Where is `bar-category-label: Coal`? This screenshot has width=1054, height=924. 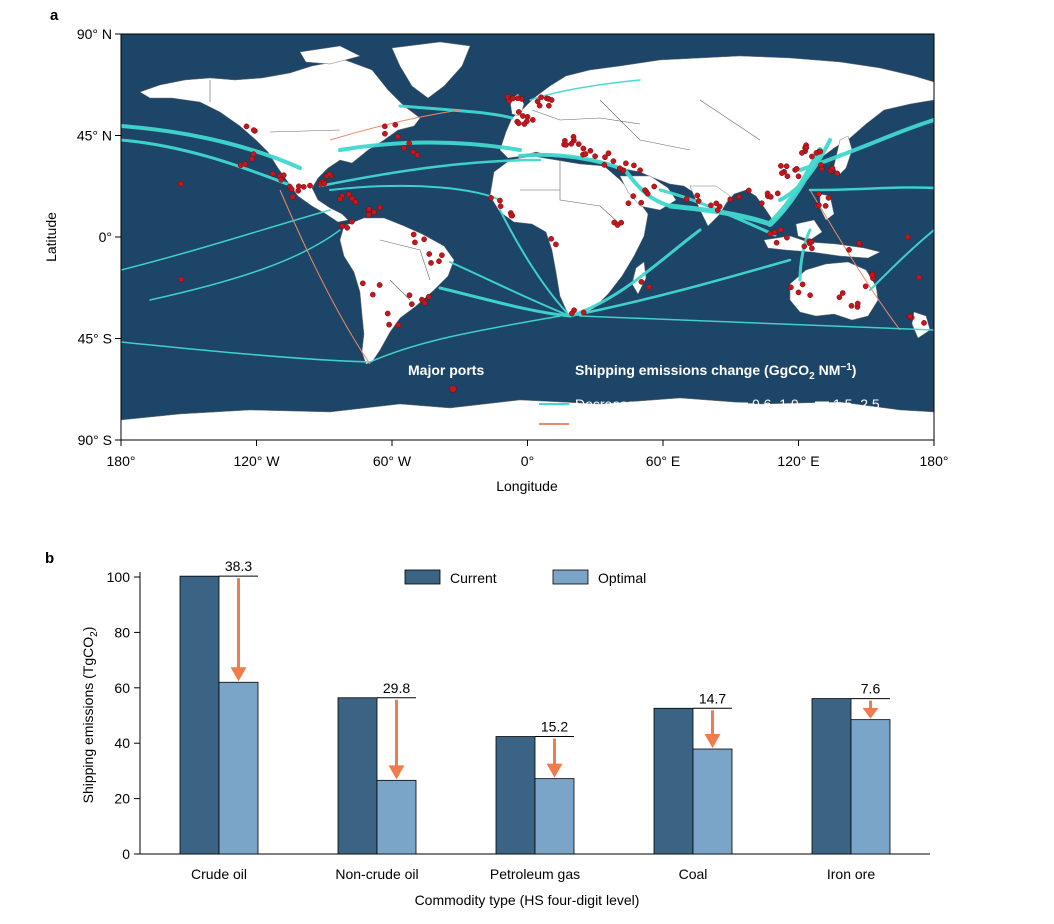
bar-category-label: Coal is located at coordinates (693, 874).